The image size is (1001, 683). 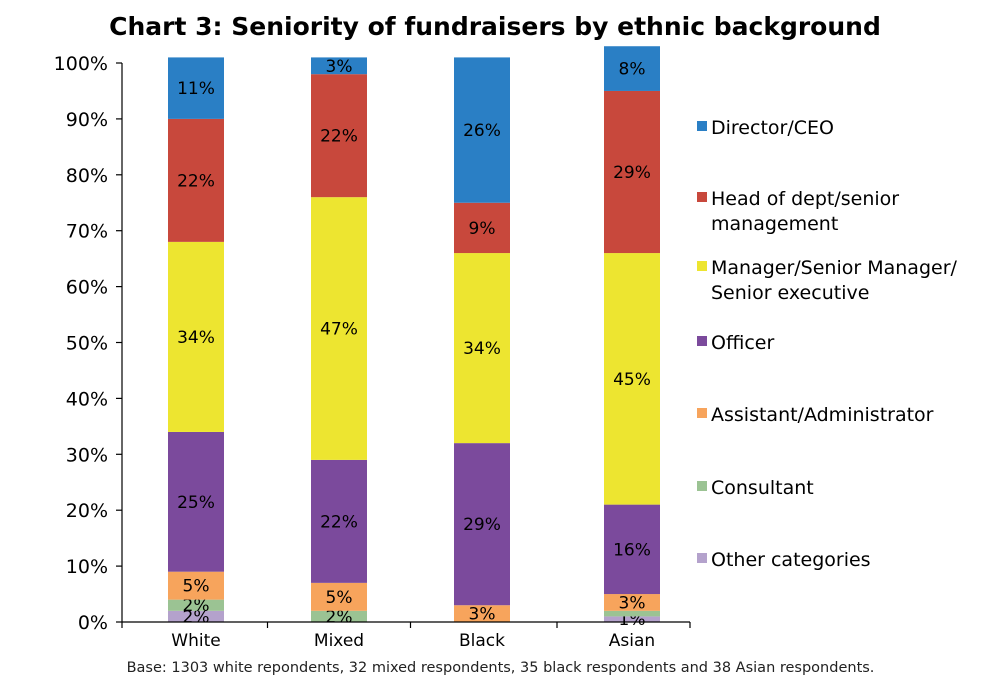 I want to click on legend-label-1: management, so click(x=774, y=224).